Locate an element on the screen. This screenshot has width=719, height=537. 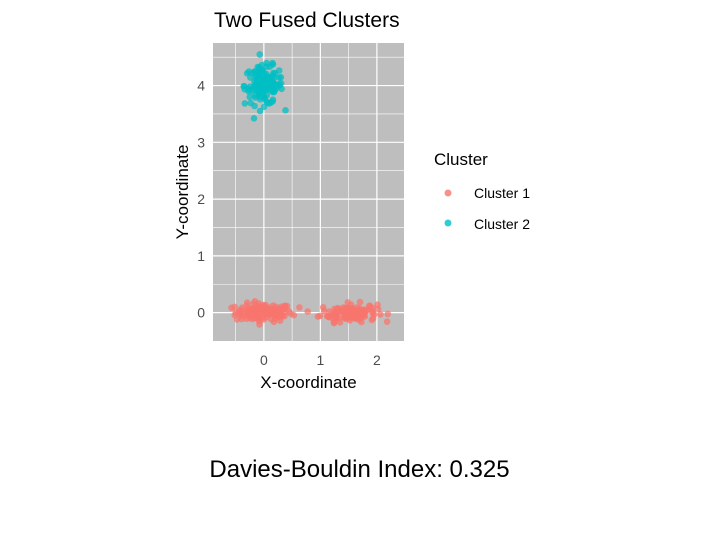
legend-label-cluster-2: Cluster 2 is located at coordinates (502, 224).